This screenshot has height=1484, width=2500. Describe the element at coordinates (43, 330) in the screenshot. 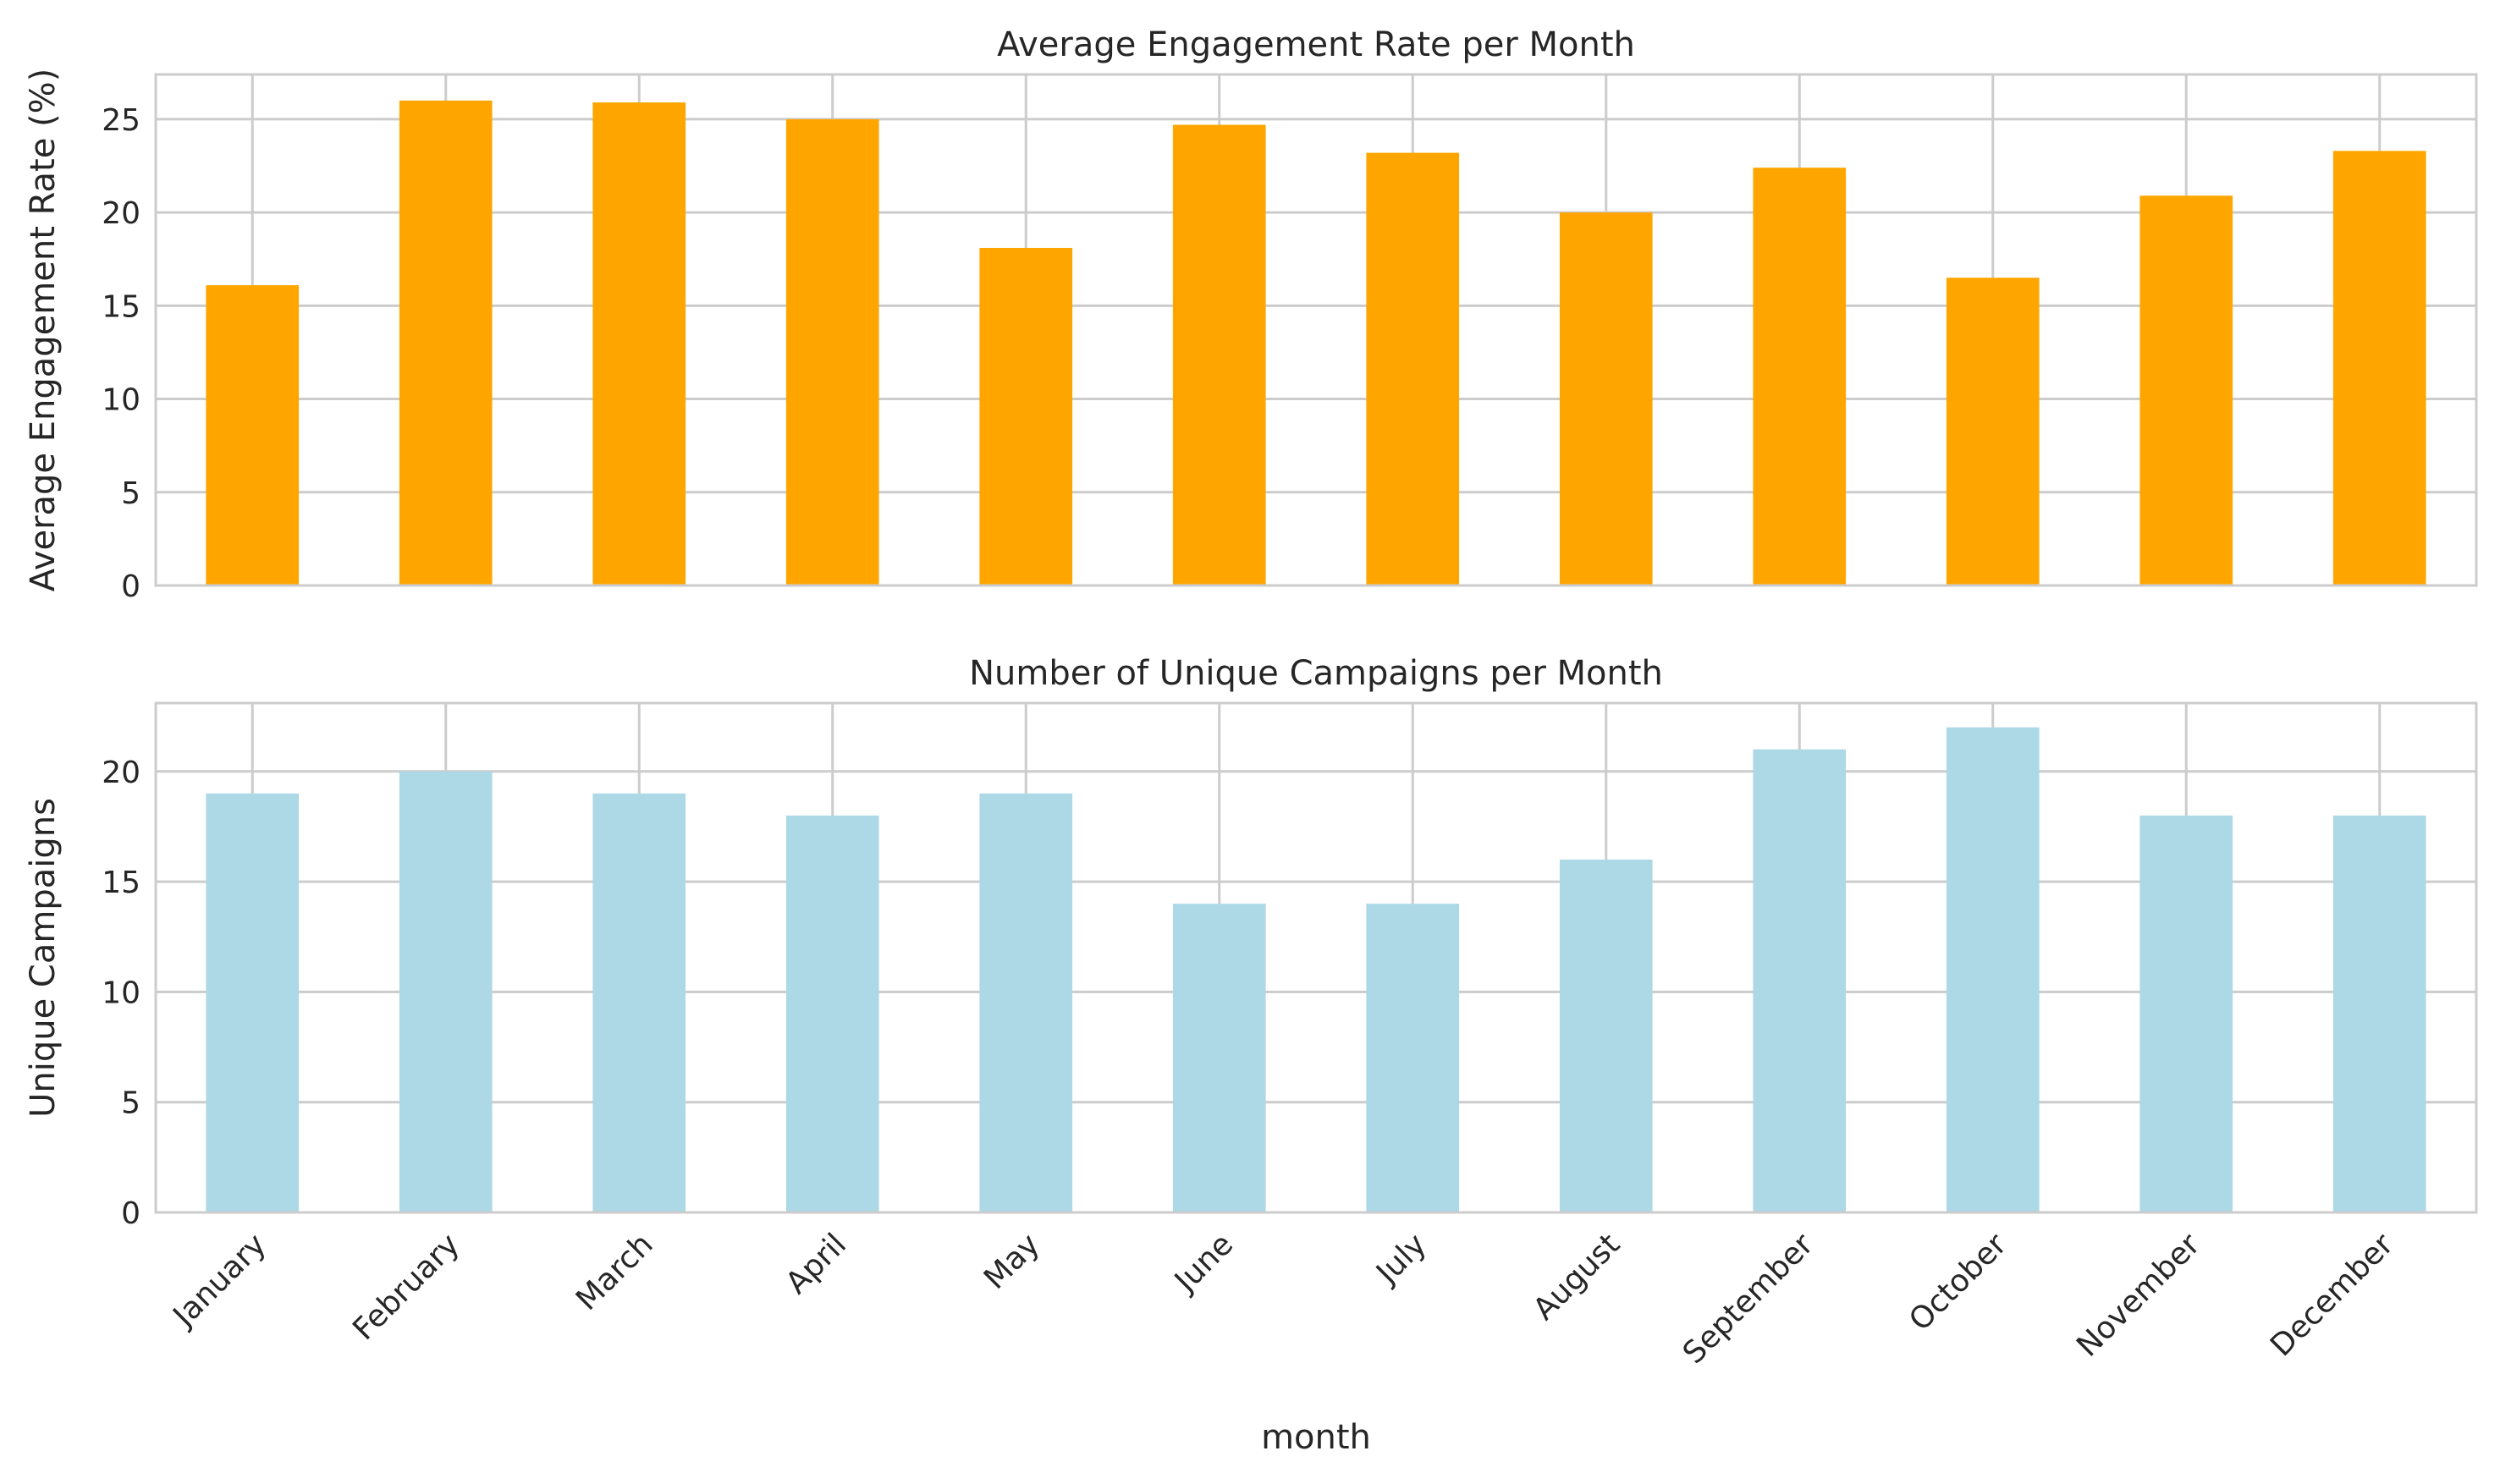

I see `y-axis-label: Average Engagement Rate (%)` at that location.